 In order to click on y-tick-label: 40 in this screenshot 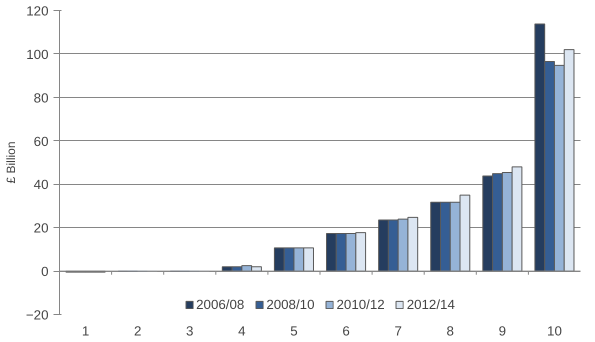, I will do `click(41, 184)`.